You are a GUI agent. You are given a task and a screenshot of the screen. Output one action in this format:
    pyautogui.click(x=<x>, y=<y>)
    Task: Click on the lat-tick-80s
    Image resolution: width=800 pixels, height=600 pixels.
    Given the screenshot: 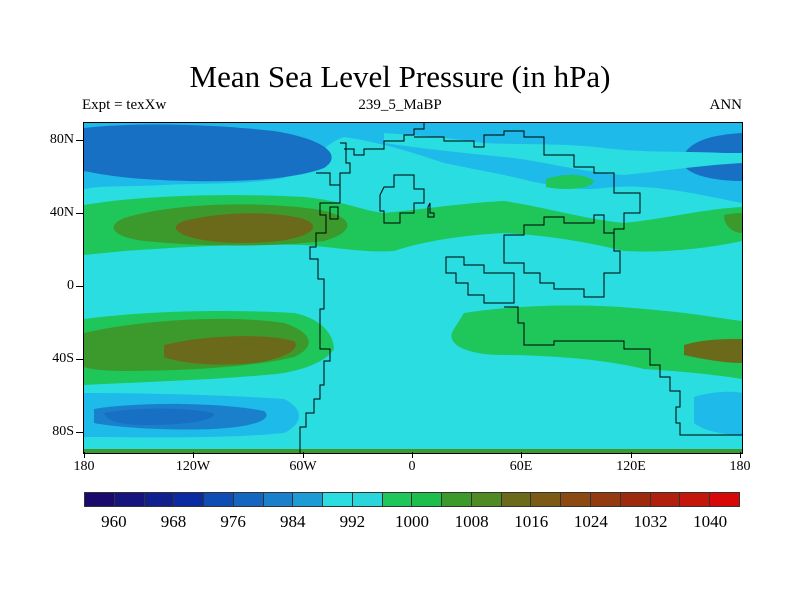 What is the action you would take?
    pyautogui.click(x=79, y=432)
    